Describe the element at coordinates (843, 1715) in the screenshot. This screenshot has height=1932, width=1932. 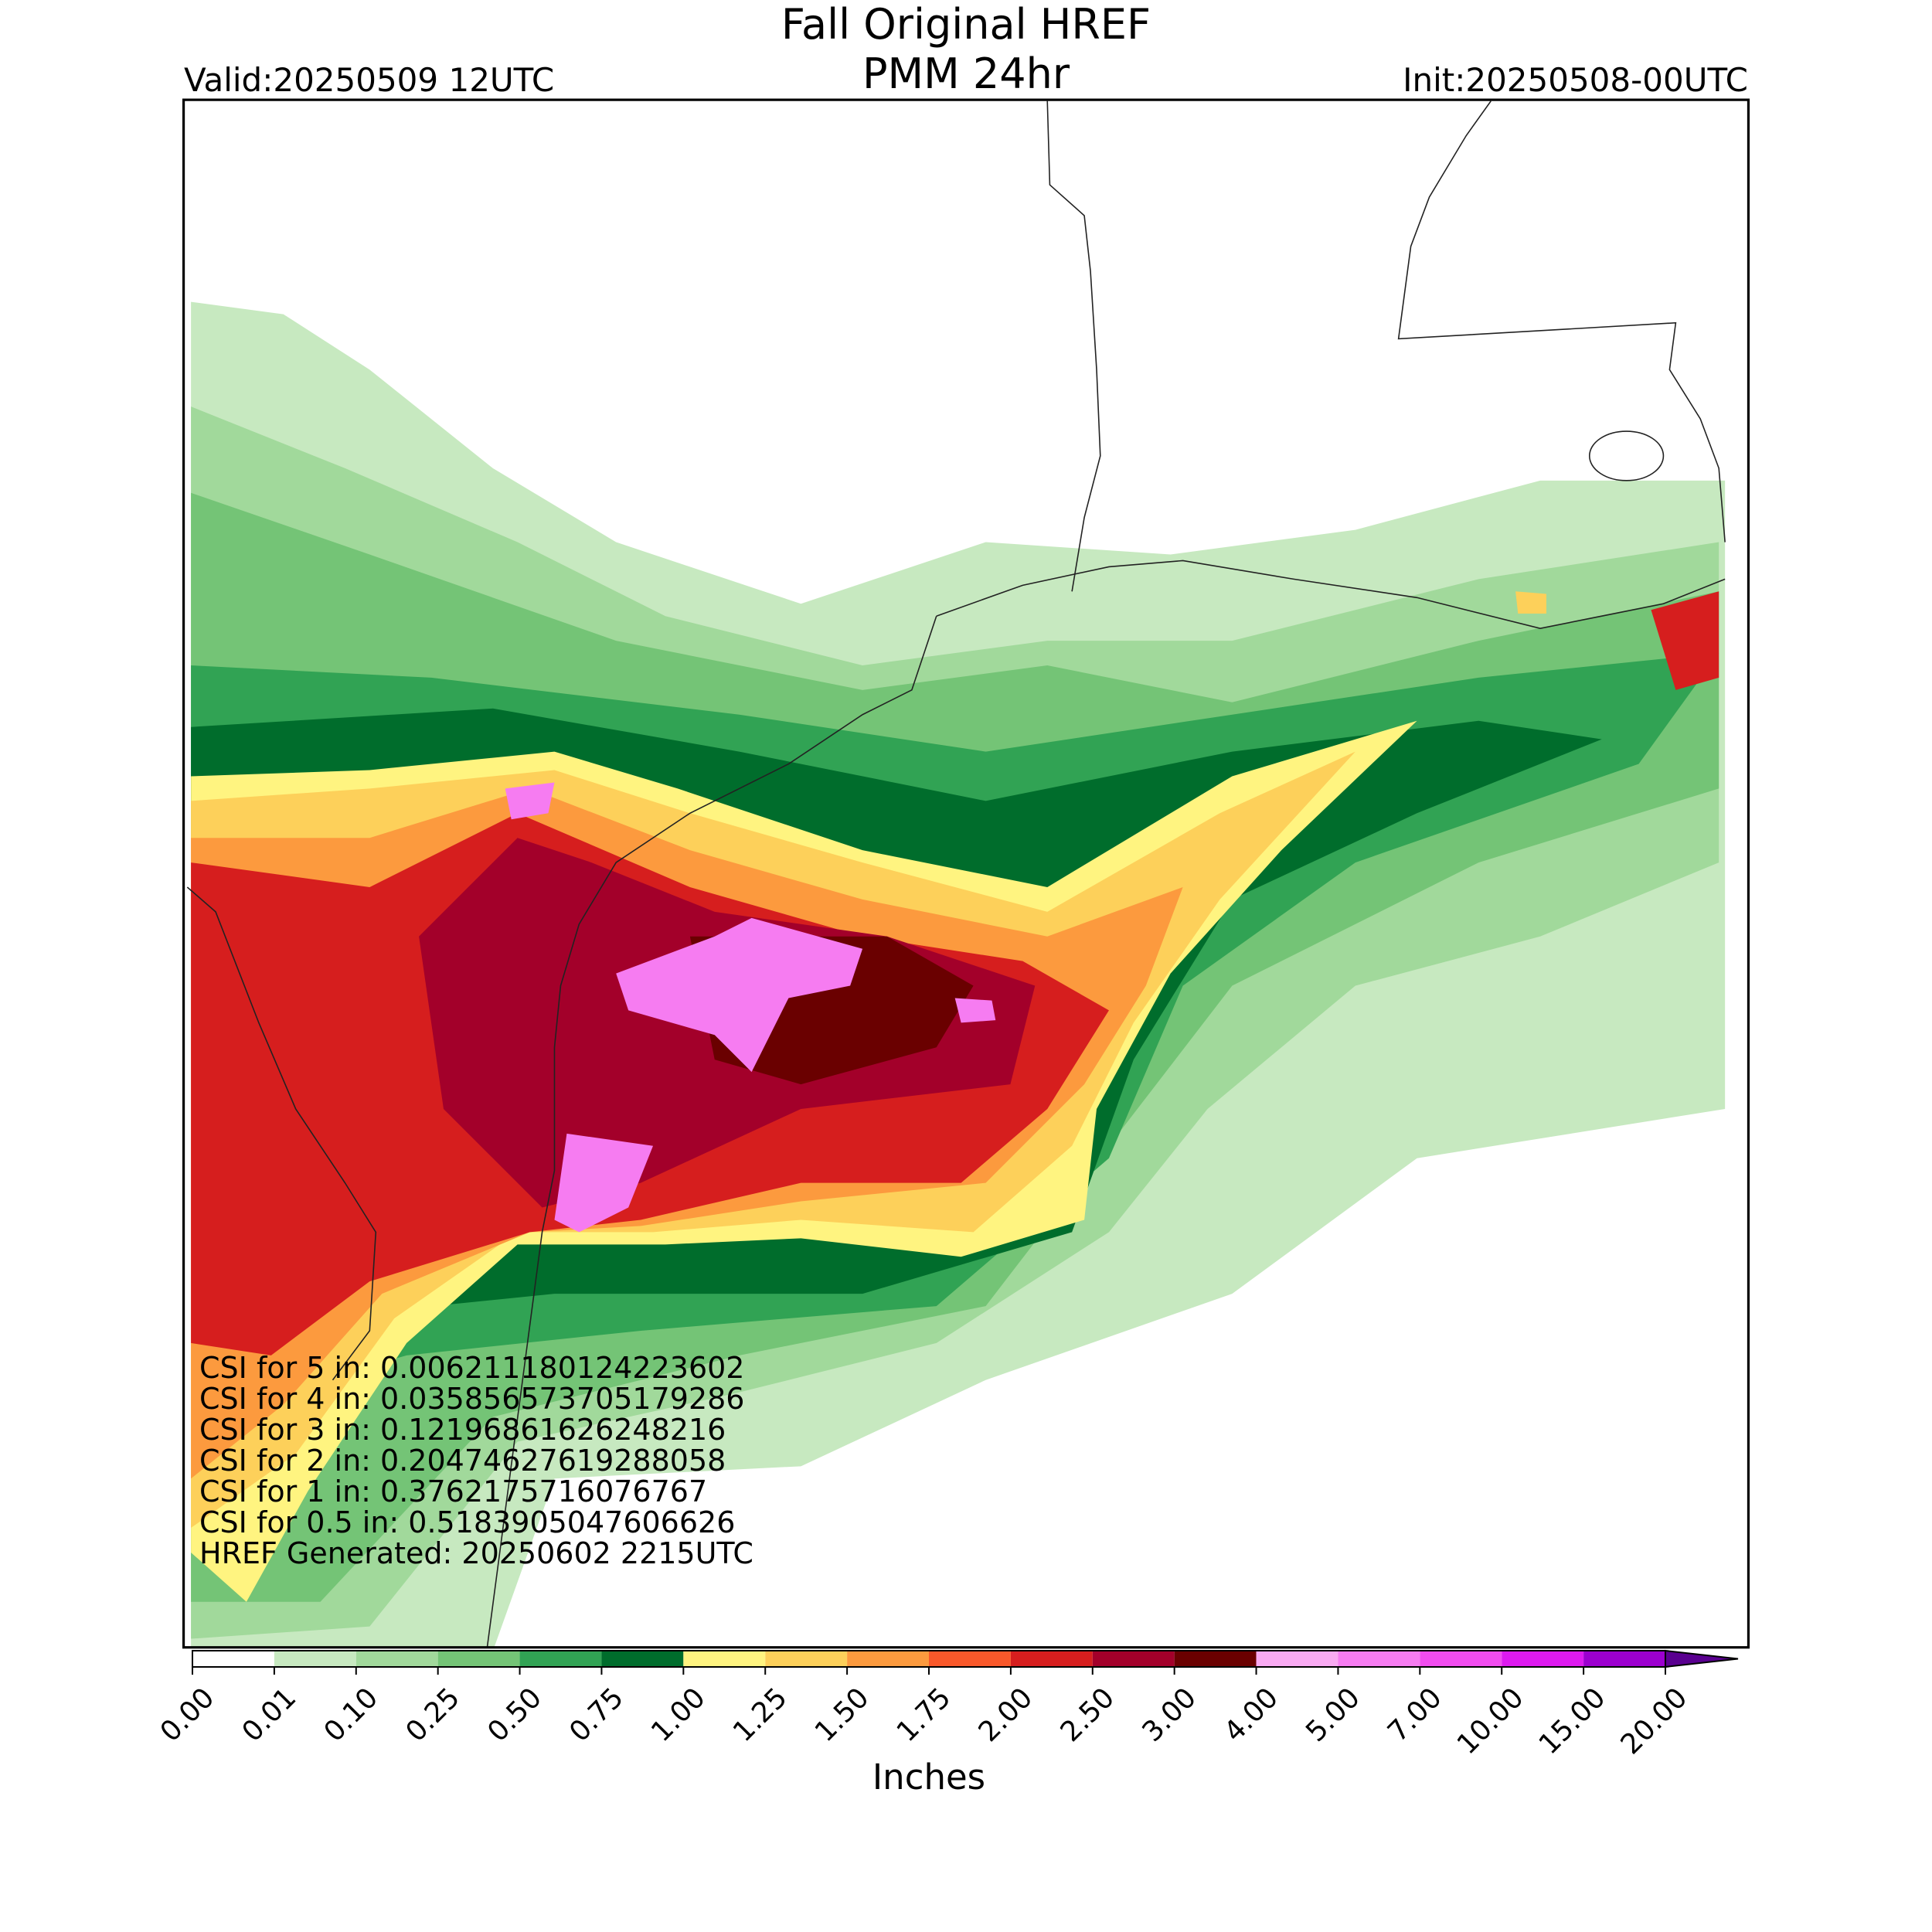
I see `colorbar-tick-label: 1.50` at that location.